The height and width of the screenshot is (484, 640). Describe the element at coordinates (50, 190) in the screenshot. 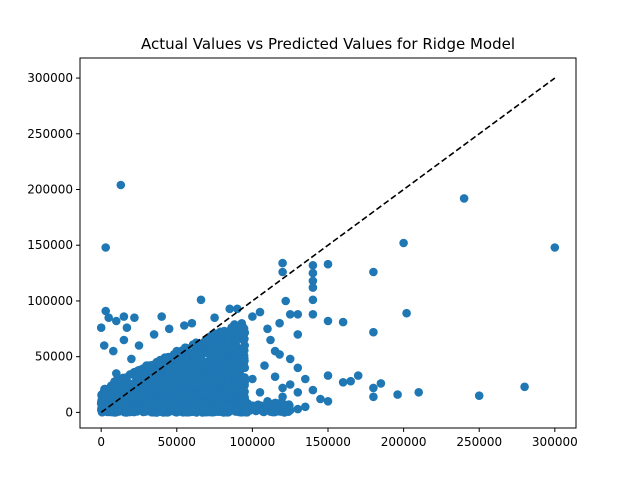

I see `y-tick-label: 200000` at that location.